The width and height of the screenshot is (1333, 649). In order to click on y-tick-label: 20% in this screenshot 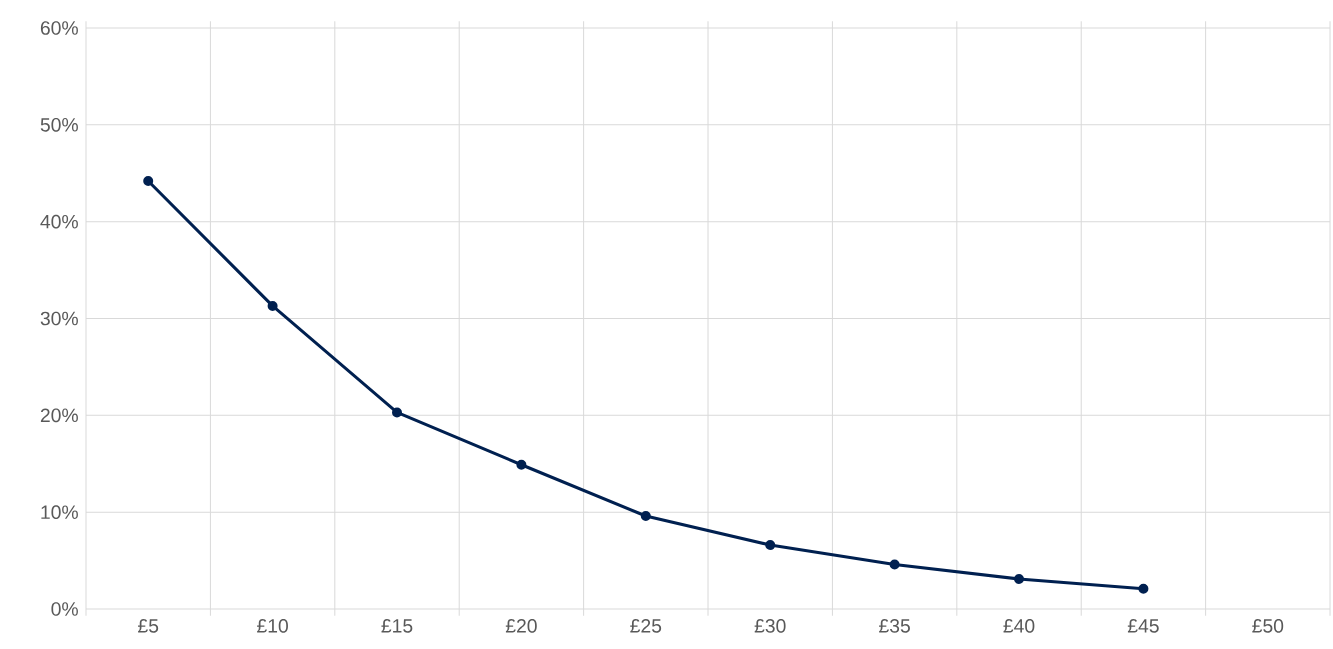, I will do `click(59, 415)`.